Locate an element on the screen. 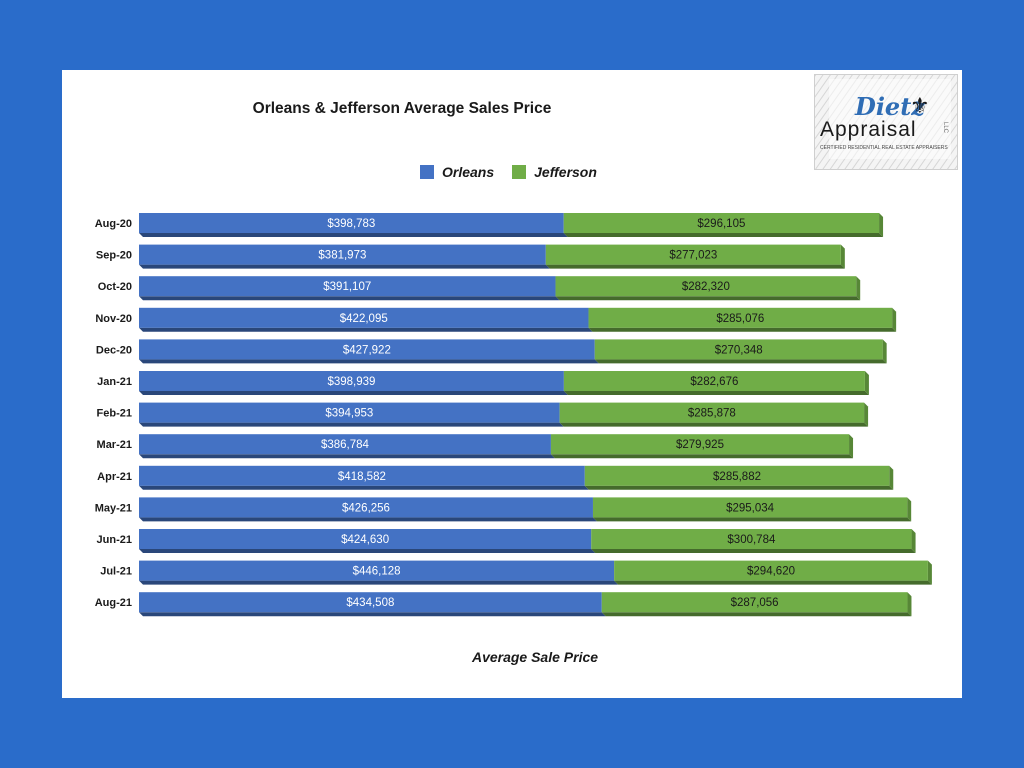 The height and width of the screenshot is (768, 1024). data-label-jefferson: $277,023 is located at coordinates (693, 256).